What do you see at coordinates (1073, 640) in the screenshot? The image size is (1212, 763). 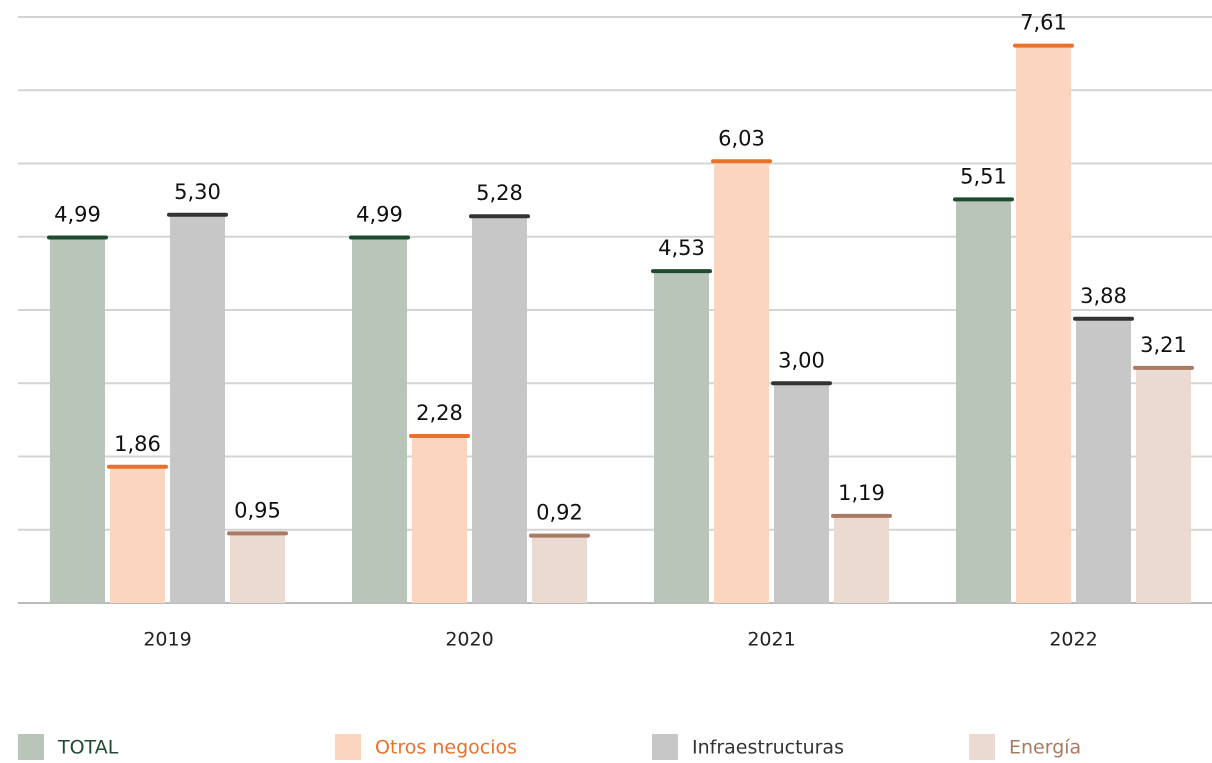 I see `x-tick-label: 2022` at bounding box center [1073, 640].